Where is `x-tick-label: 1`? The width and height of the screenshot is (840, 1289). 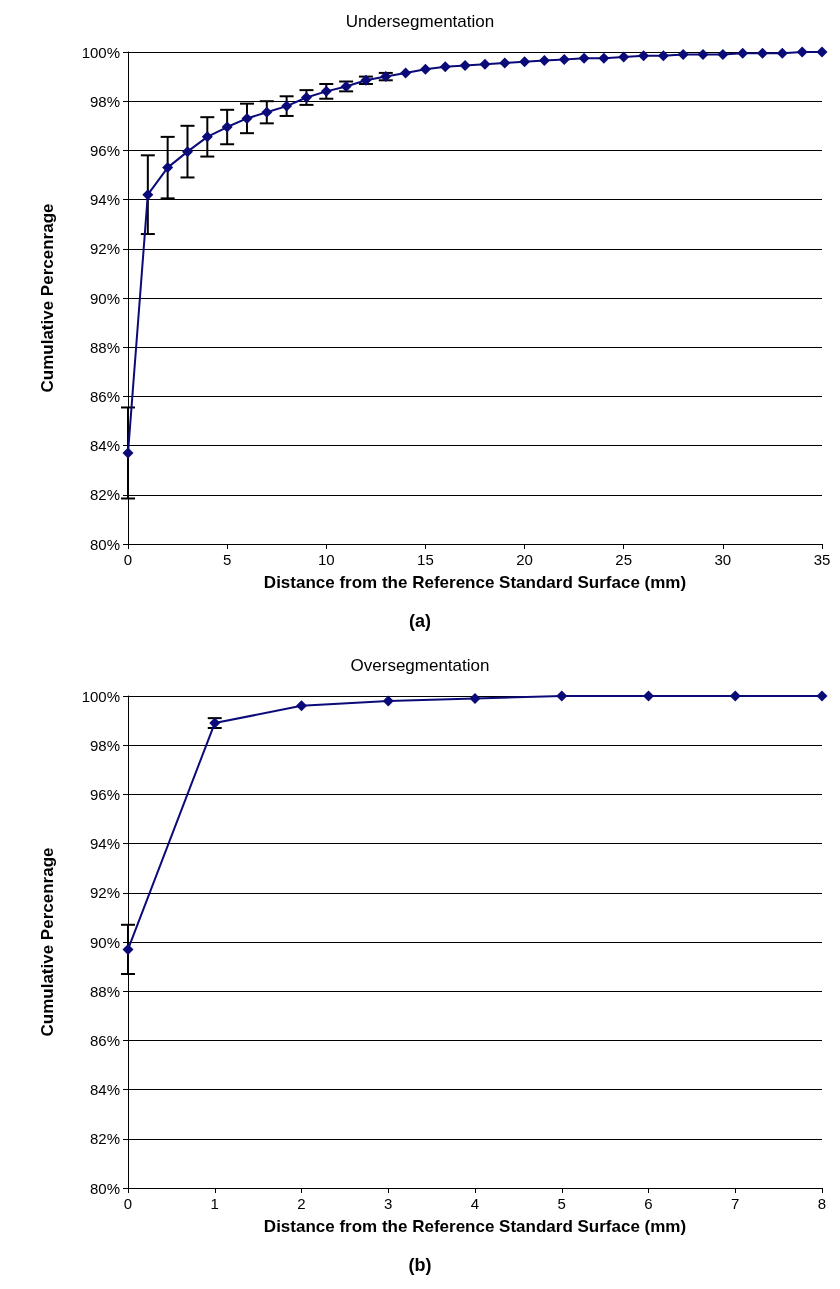
x-tick-label: 1 is located at coordinates (214, 1203).